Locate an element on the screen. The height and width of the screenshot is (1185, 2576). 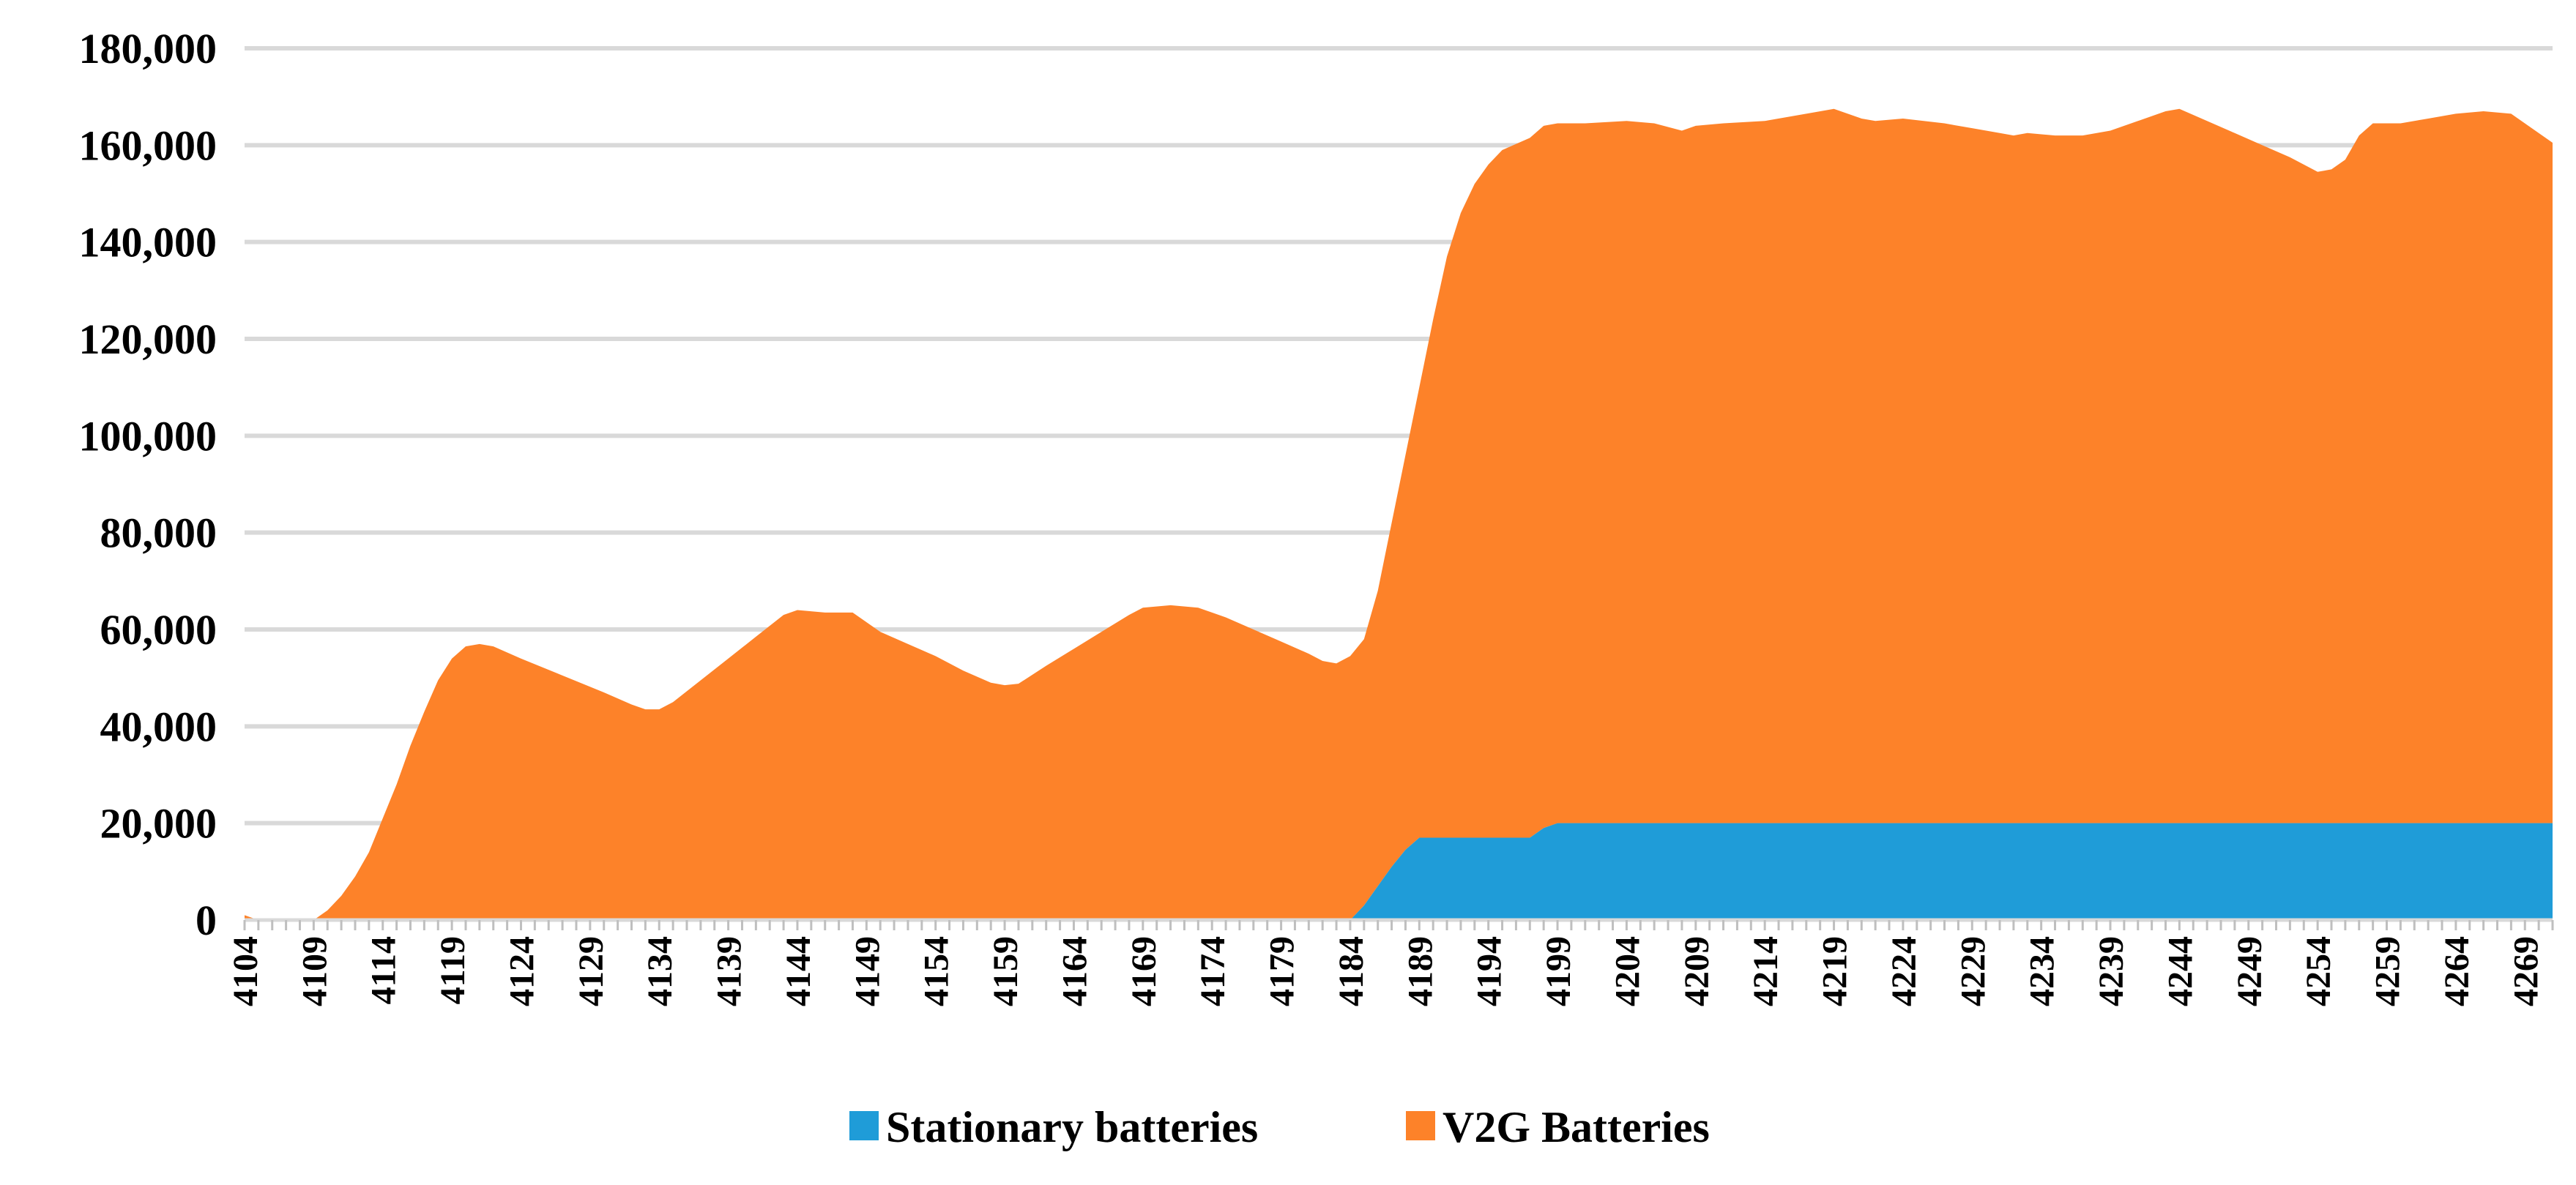
y-tick-label: 60,000 is located at coordinates (158, 630).